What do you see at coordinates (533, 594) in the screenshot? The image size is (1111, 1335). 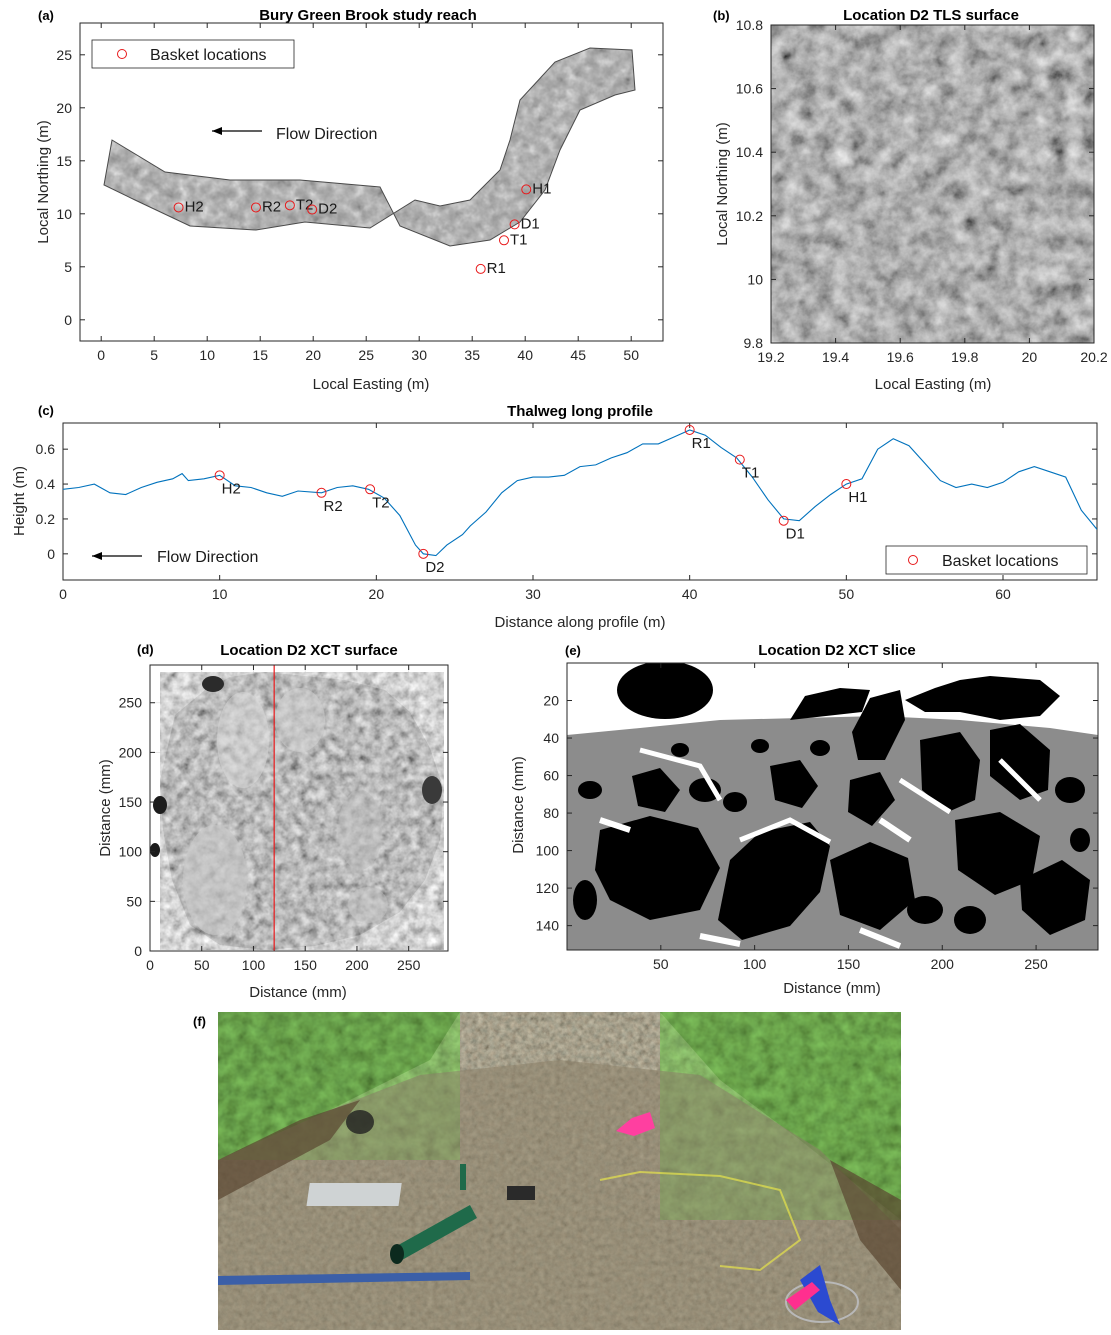 I see `x-tick-label: 30` at bounding box center [533, 594].